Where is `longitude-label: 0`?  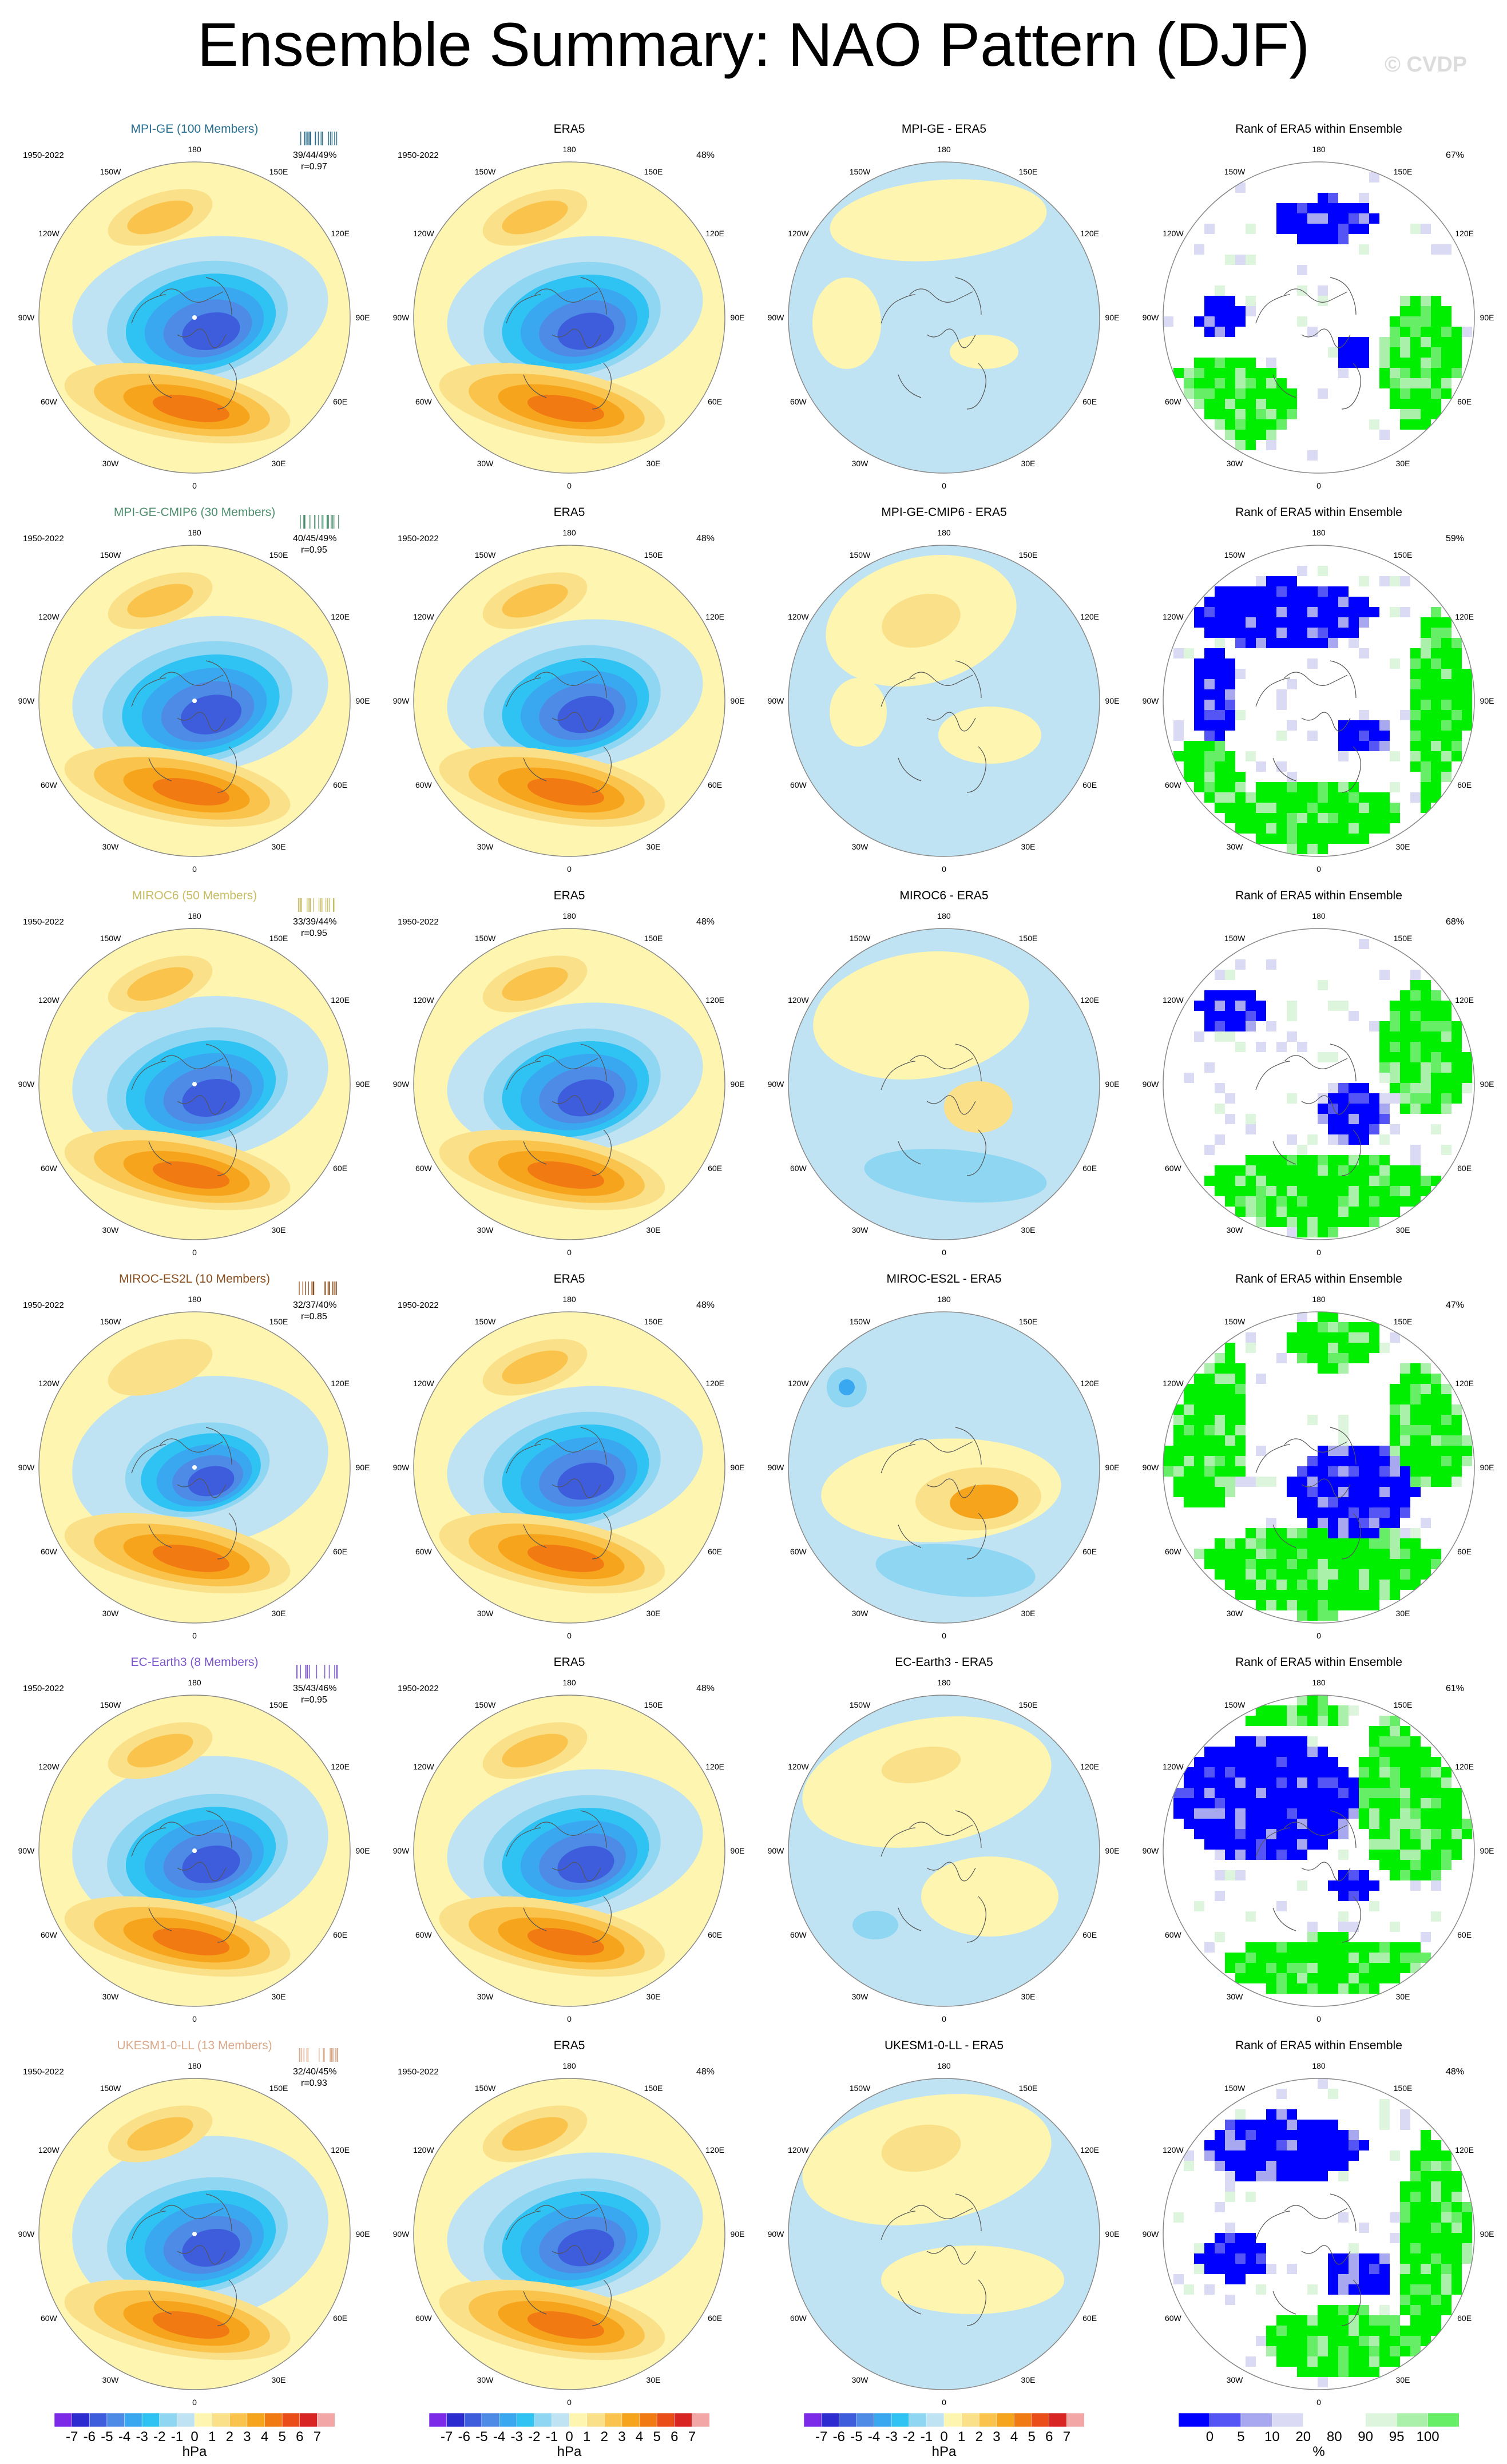
longitude-label: 0 is located at coordinates (569, 485).